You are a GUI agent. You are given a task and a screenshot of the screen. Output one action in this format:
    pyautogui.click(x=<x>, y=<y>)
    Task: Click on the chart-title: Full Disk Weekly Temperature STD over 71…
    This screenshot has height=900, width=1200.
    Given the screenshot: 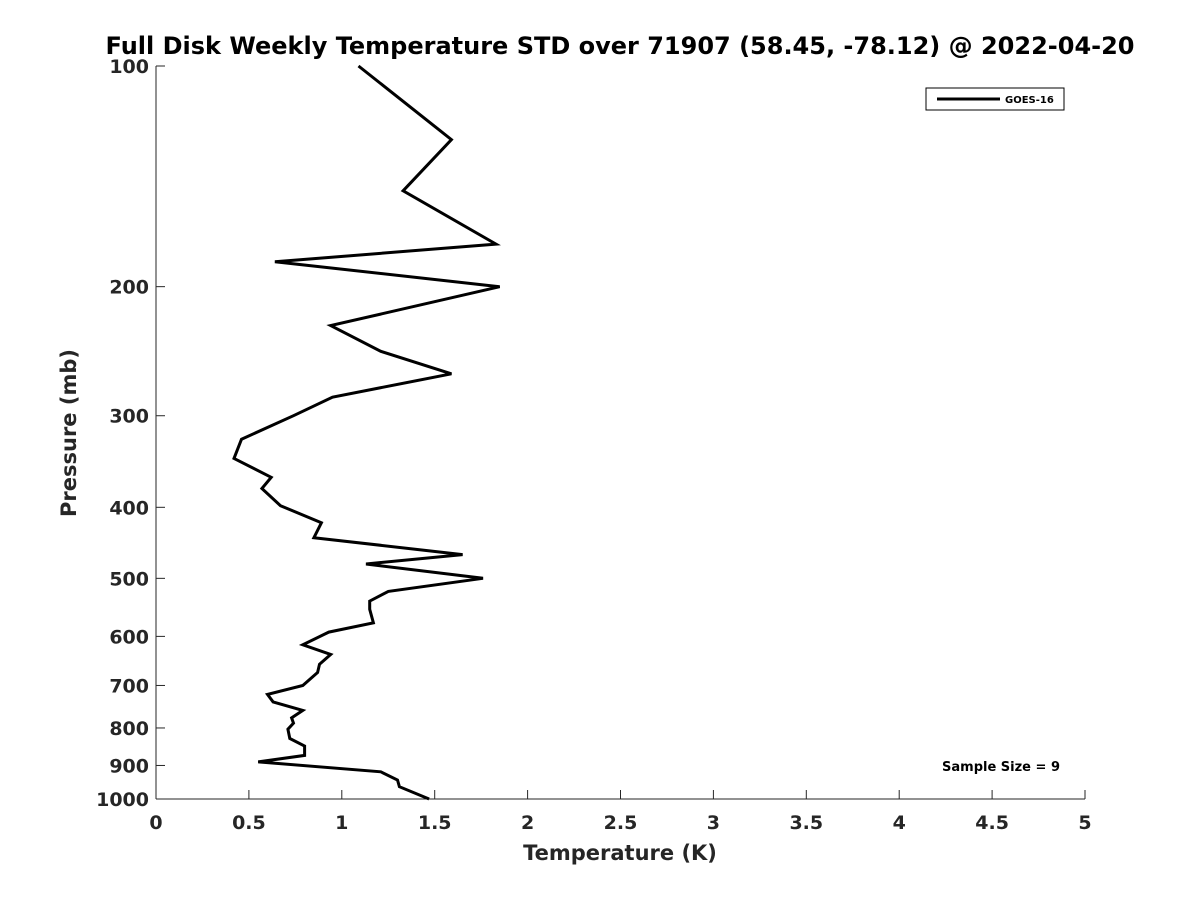 What is the action you would take?
    pyautogui.click(x=620, y=46)
    